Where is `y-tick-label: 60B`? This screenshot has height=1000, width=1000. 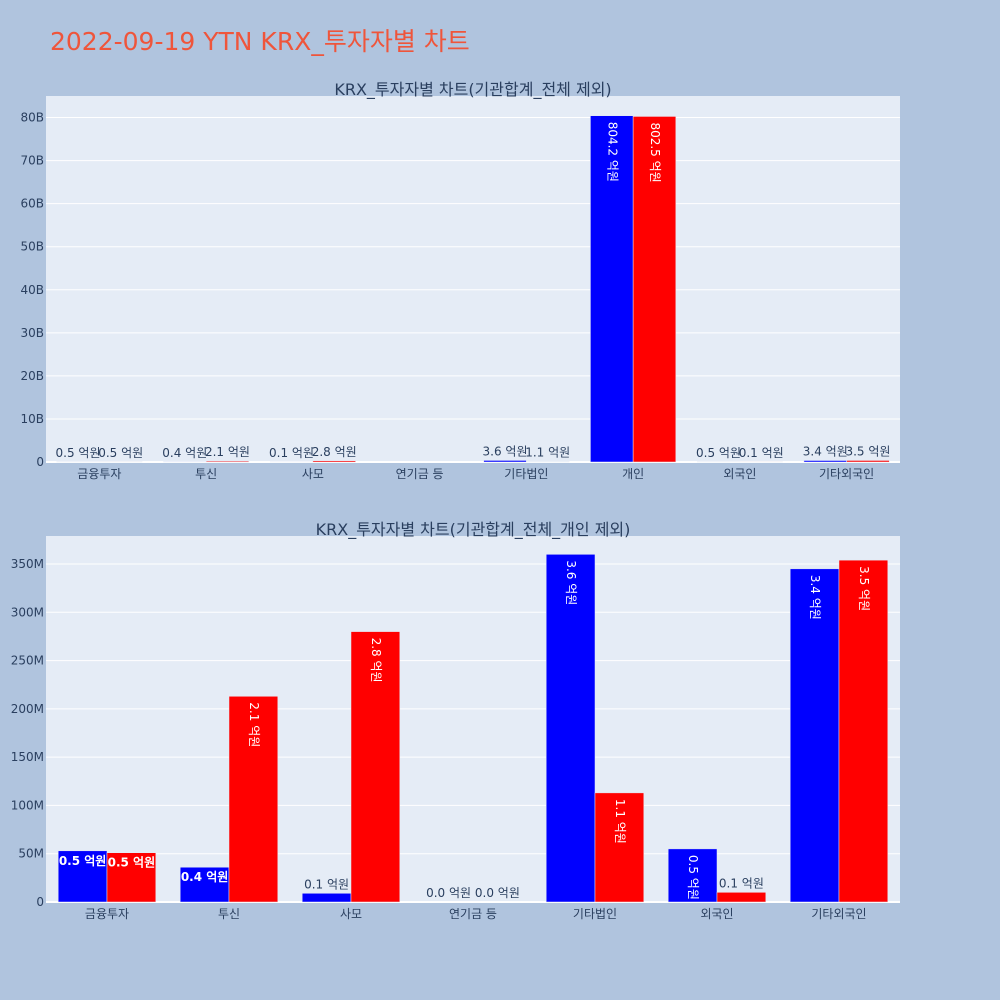
y-tick-label: 60B is located at coordinates (32, 204).